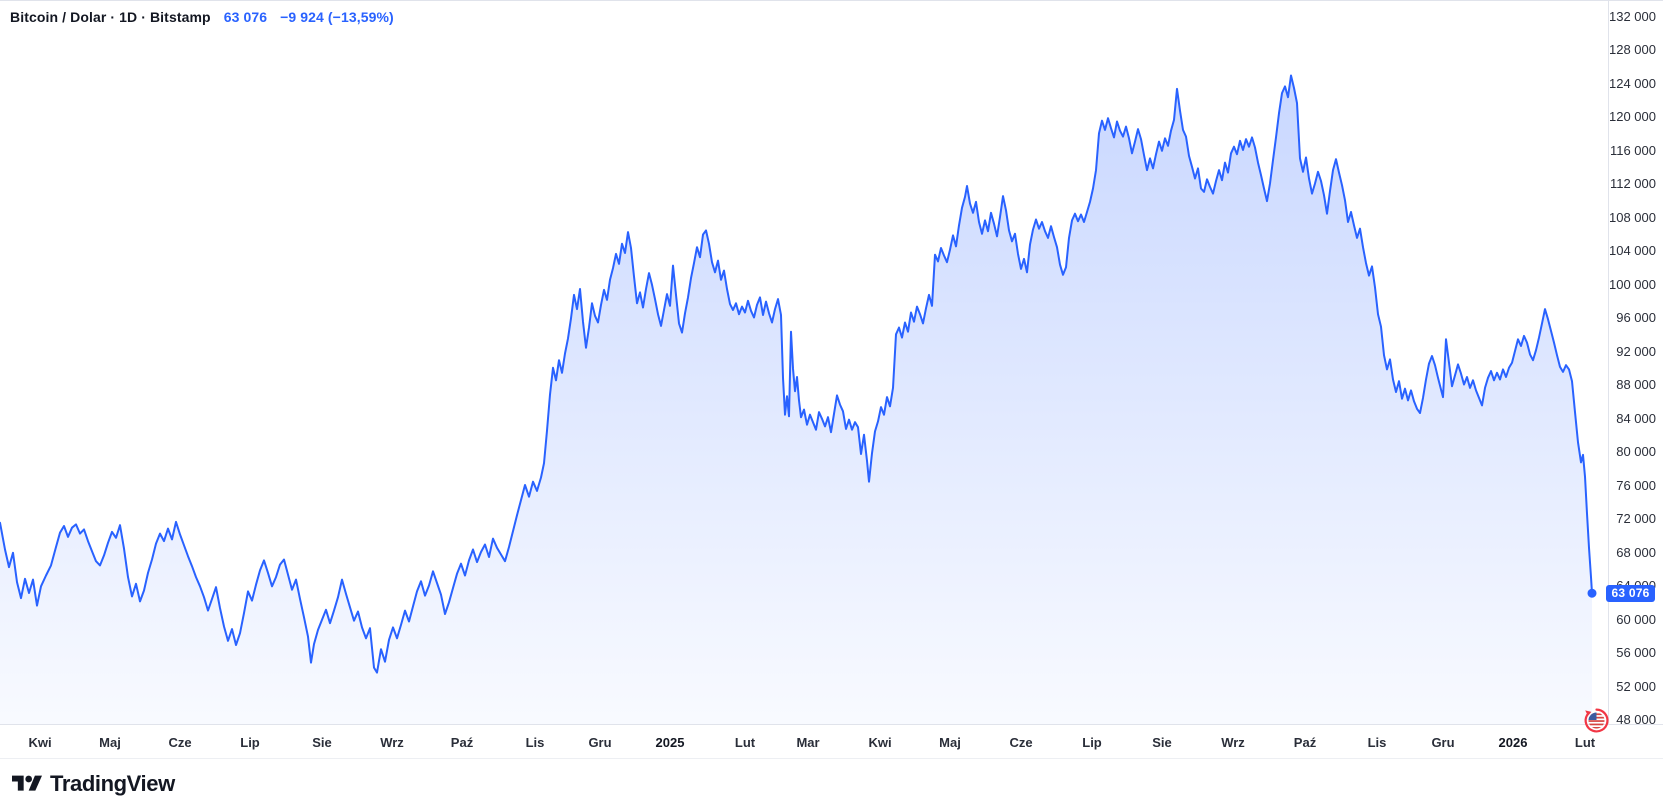  Describe the element at coordinates (1632, 183) in the screenshot. I see `y-axis-label: 112 000` at that location.